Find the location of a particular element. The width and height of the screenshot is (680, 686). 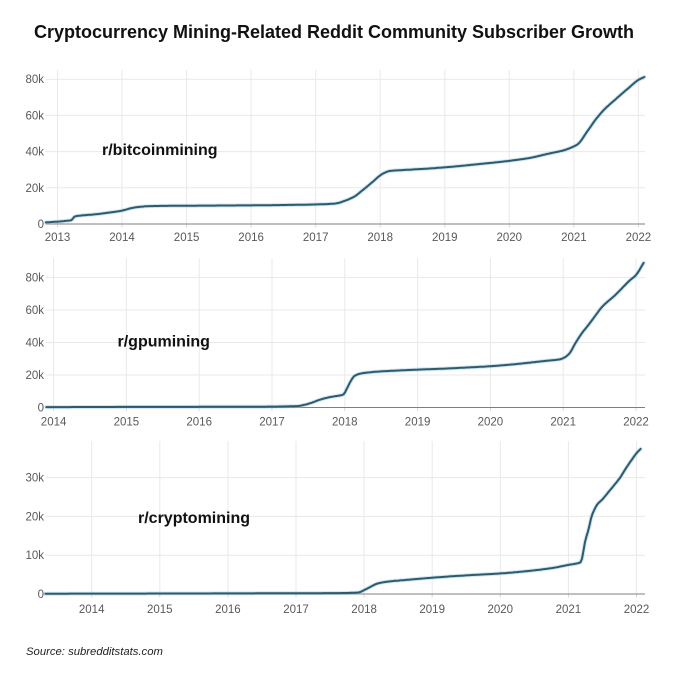

svg-text: Source: subredditstats.com is located at coordinates (94, 652).